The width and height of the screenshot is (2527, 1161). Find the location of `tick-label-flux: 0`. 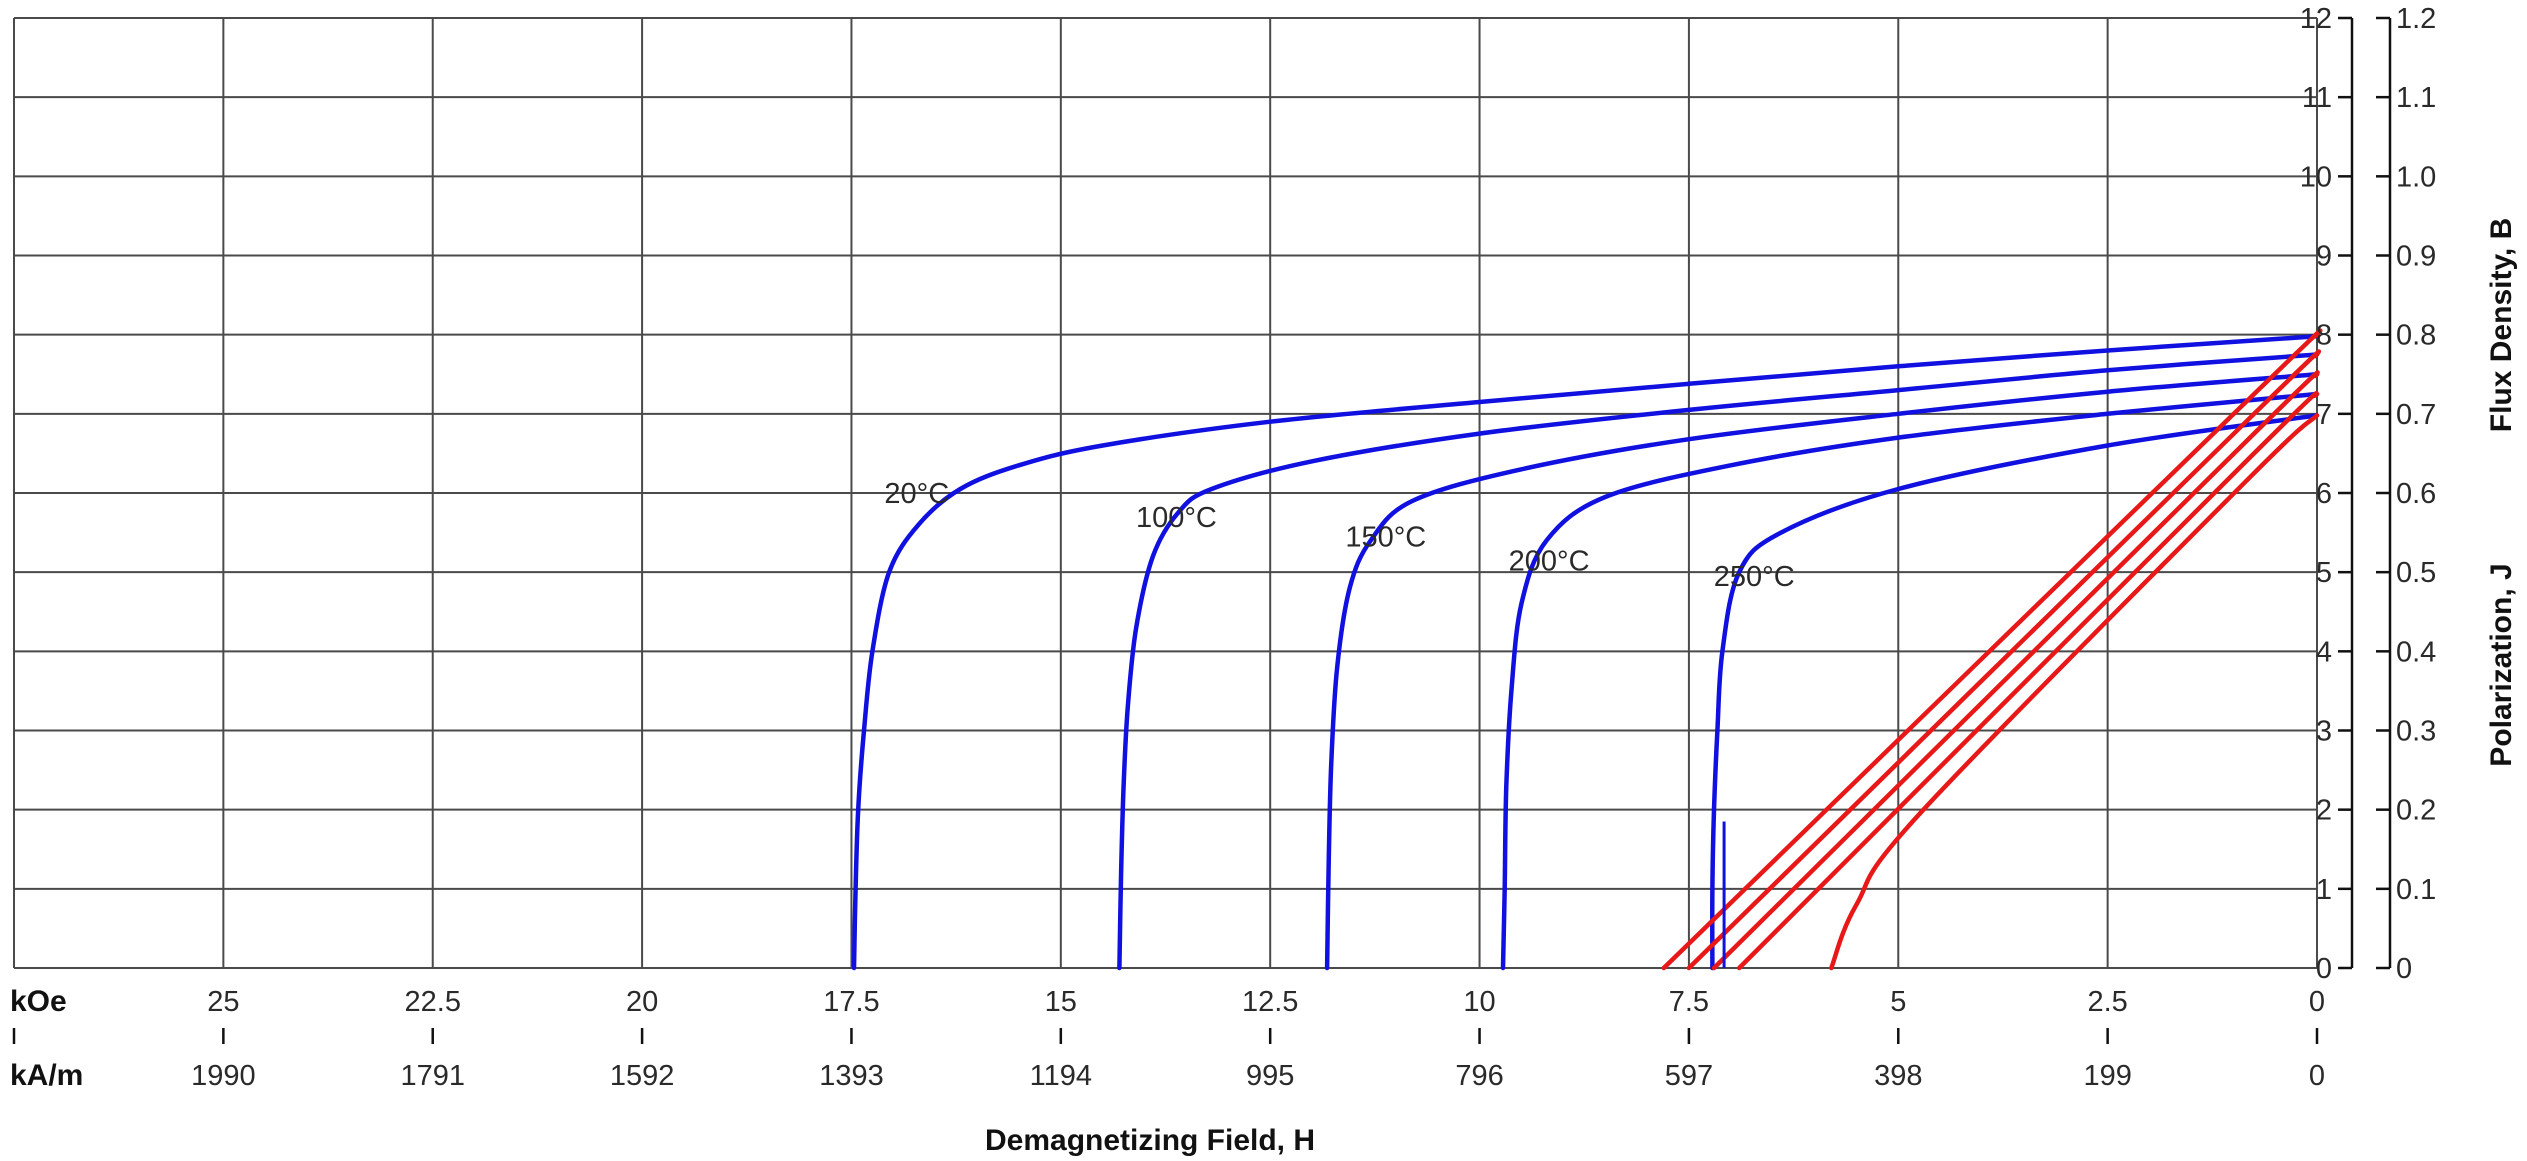

tick-label-flux: 0 is located at coordinates (2404, 969).